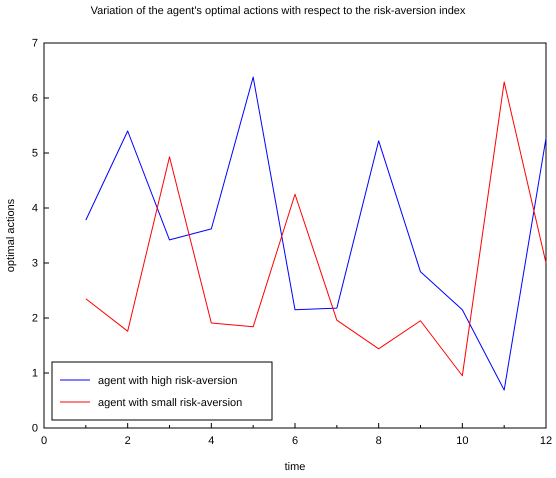 This screenshot has width=556, height=478. What do you see at coordinates (35, 318) in the screenshot?
I see `y-tick-label: 2` at bounding box center [35, 318].